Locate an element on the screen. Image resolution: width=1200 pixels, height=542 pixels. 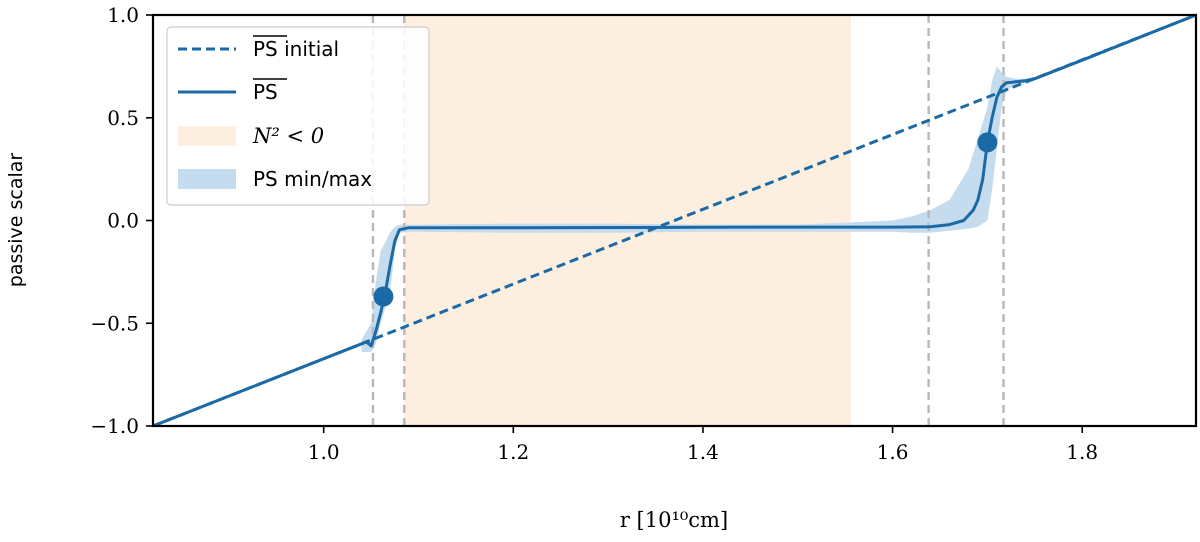
x-tick-label-1.4: 1.4 is located at coordinates (703, 452).